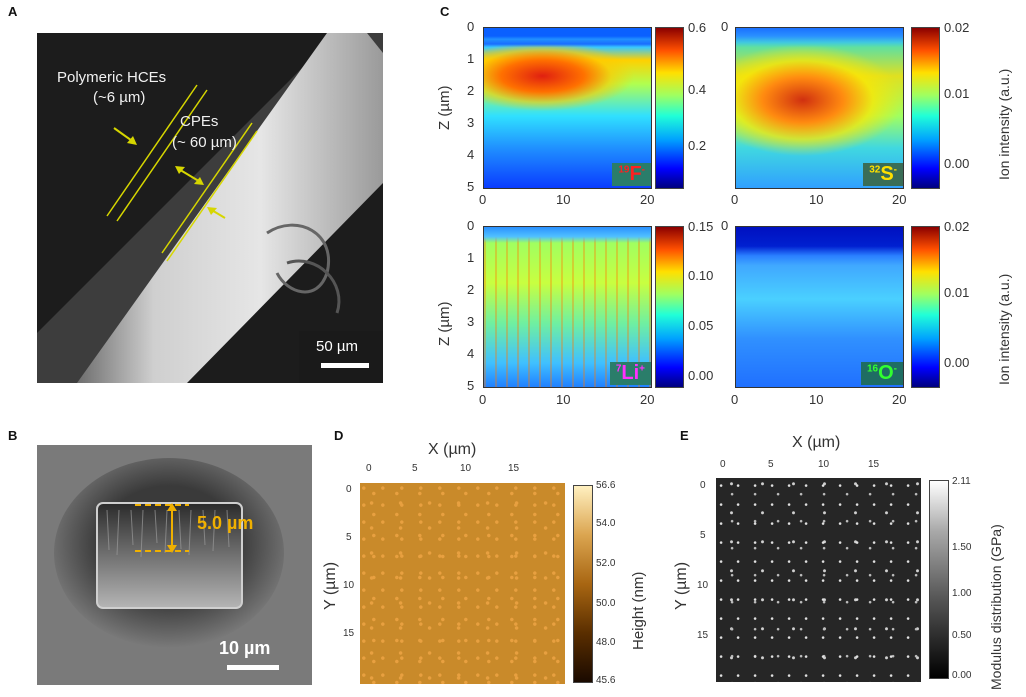 This screenshot has height=697, width=1026. What do you see at coordinates (1004, 124) in the screenshot?
I see `ion-intensity-label-top: Ion intensity (a.u.)` at bounding box center [1004, 124].